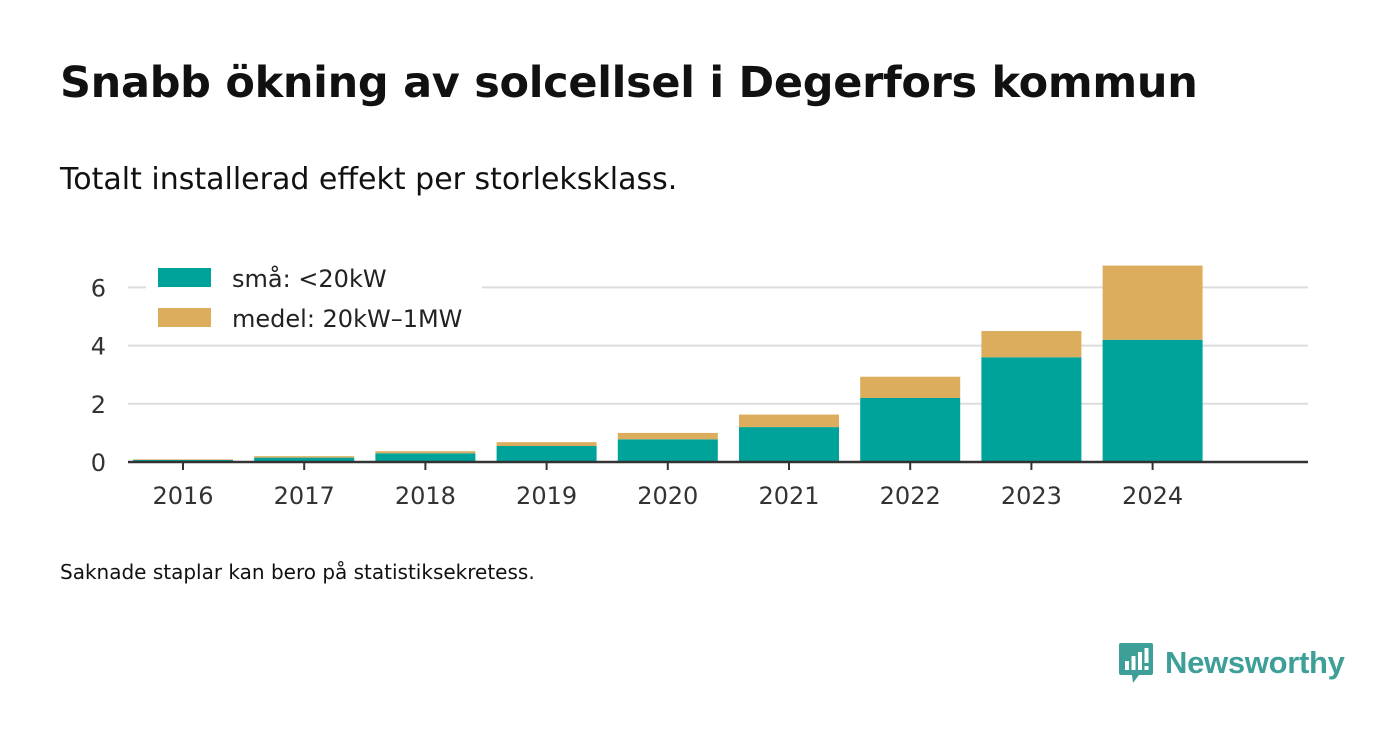 Image resolution: width=1400 pixels, height=745 pixels. What do you see at coordinates (182, 496) in the screenshot?
I see `x-tick-label-2016: 2016` at bounding box center [182, 496].